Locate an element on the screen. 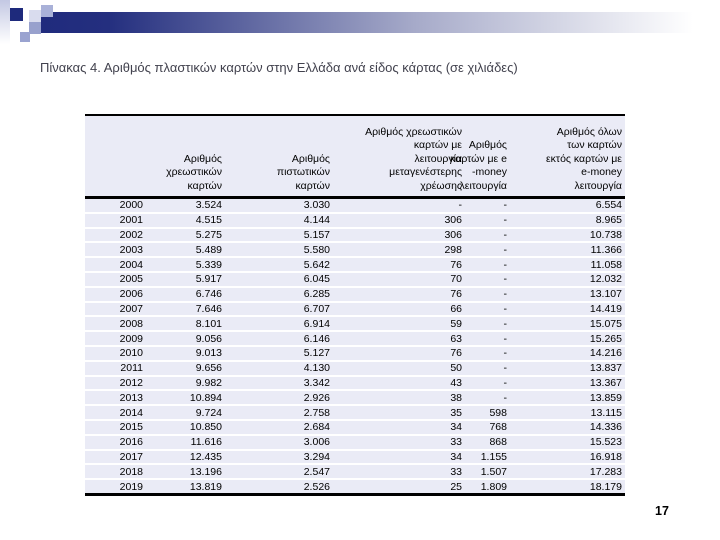  deco-square-medium-light-icon is located at coordinates (47, 11).